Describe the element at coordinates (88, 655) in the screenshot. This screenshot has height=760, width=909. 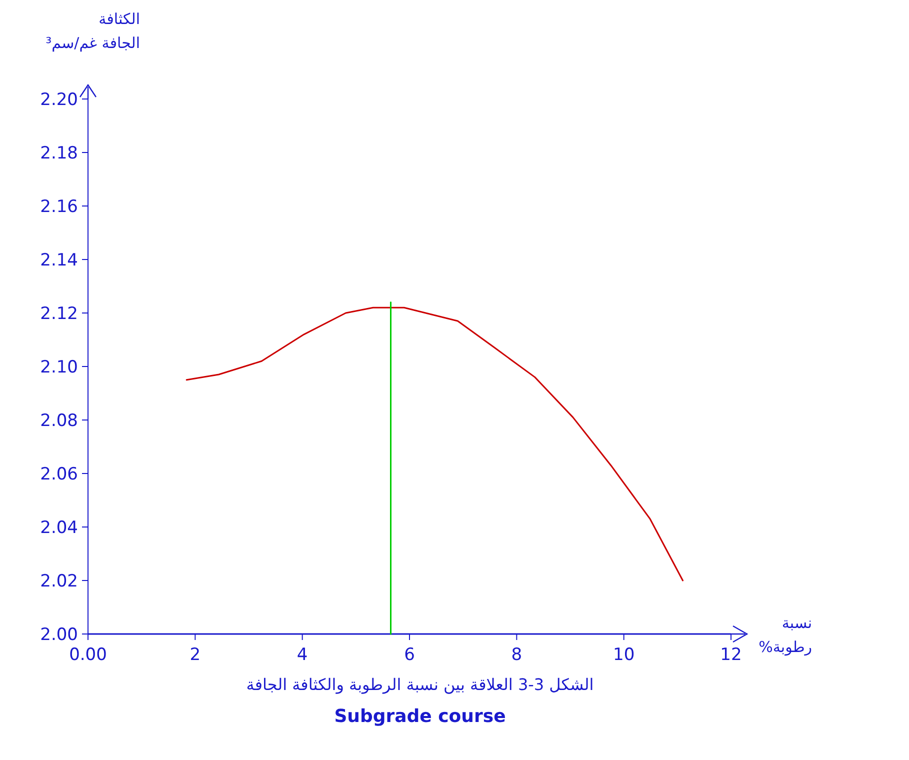
I see `x-tick-label: 0.00` at that location.